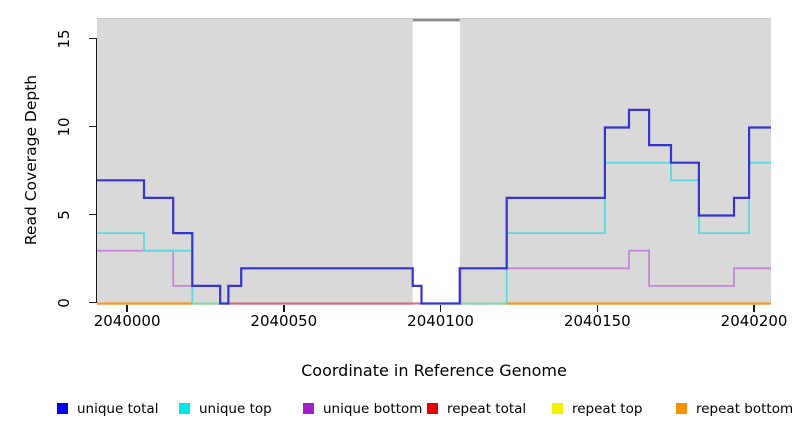  What do you see at coordinates (64, 214) in the screenshot?
I see `y-tick-label: 5` at bounding box center [64, 214].